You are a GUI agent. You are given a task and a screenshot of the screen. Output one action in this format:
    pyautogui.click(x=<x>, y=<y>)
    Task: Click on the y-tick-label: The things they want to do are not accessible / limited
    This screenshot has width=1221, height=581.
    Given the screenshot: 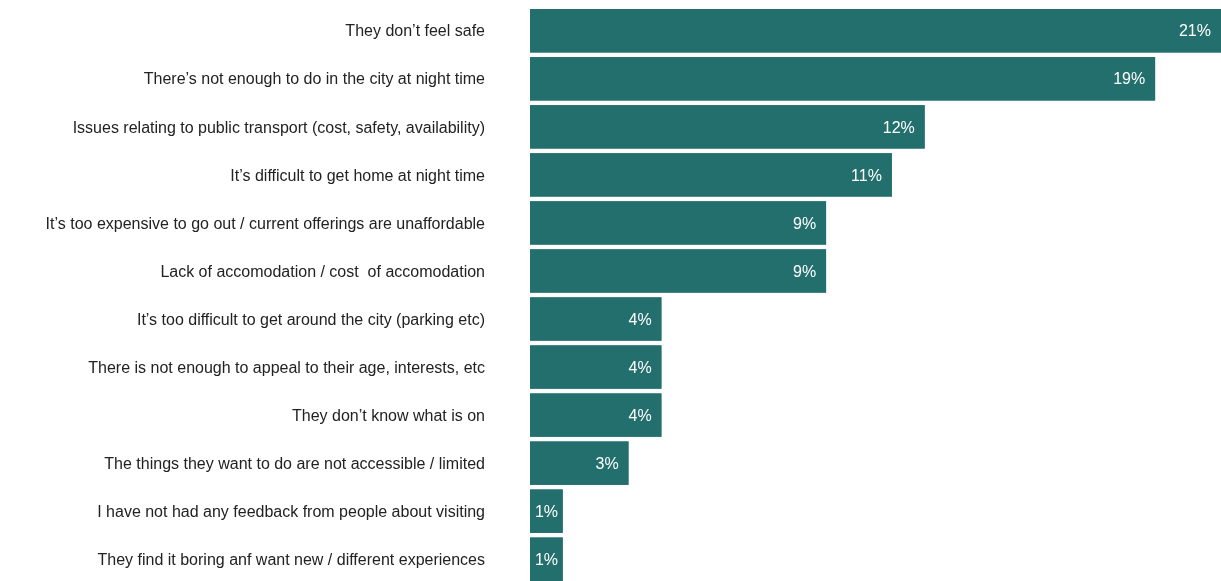 What is the action you would take?
    pyautogui.click(x=294, y=463)
    